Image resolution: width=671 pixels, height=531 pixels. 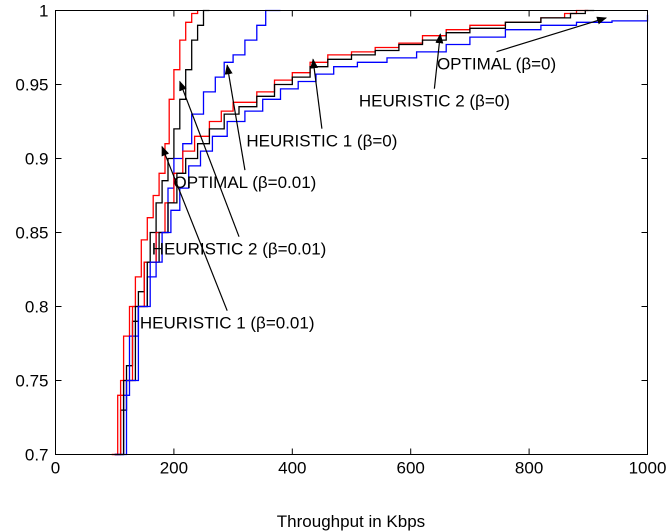 I want to click on x-axis-label: Throughput in Kbps, so click(x=351, y=521).